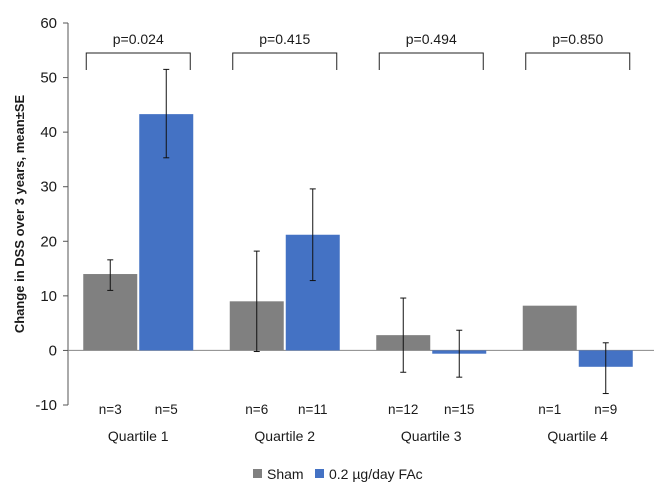  I want to click on y-tick-label: -10, so click(46, 405).